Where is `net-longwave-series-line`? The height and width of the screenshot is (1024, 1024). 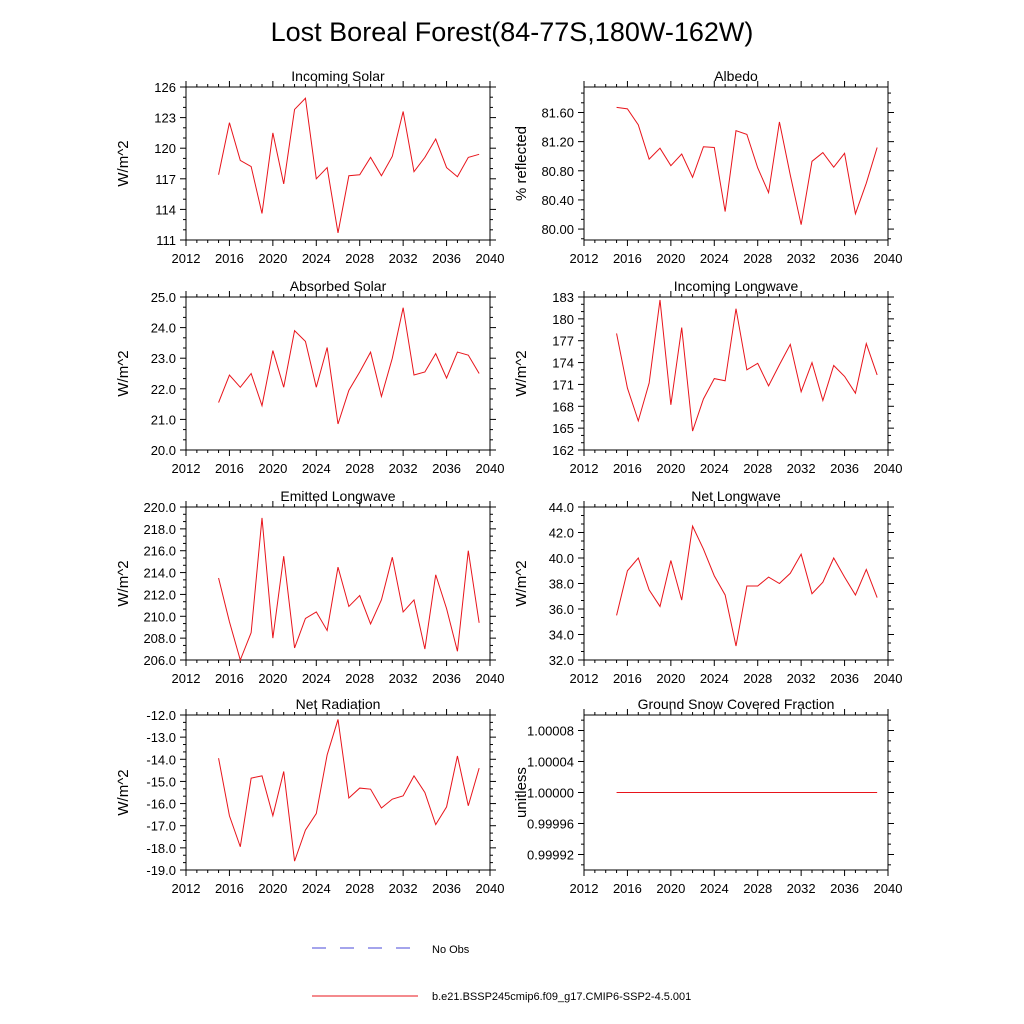
net-longwave-series-line is located at coordinates (747, 585).